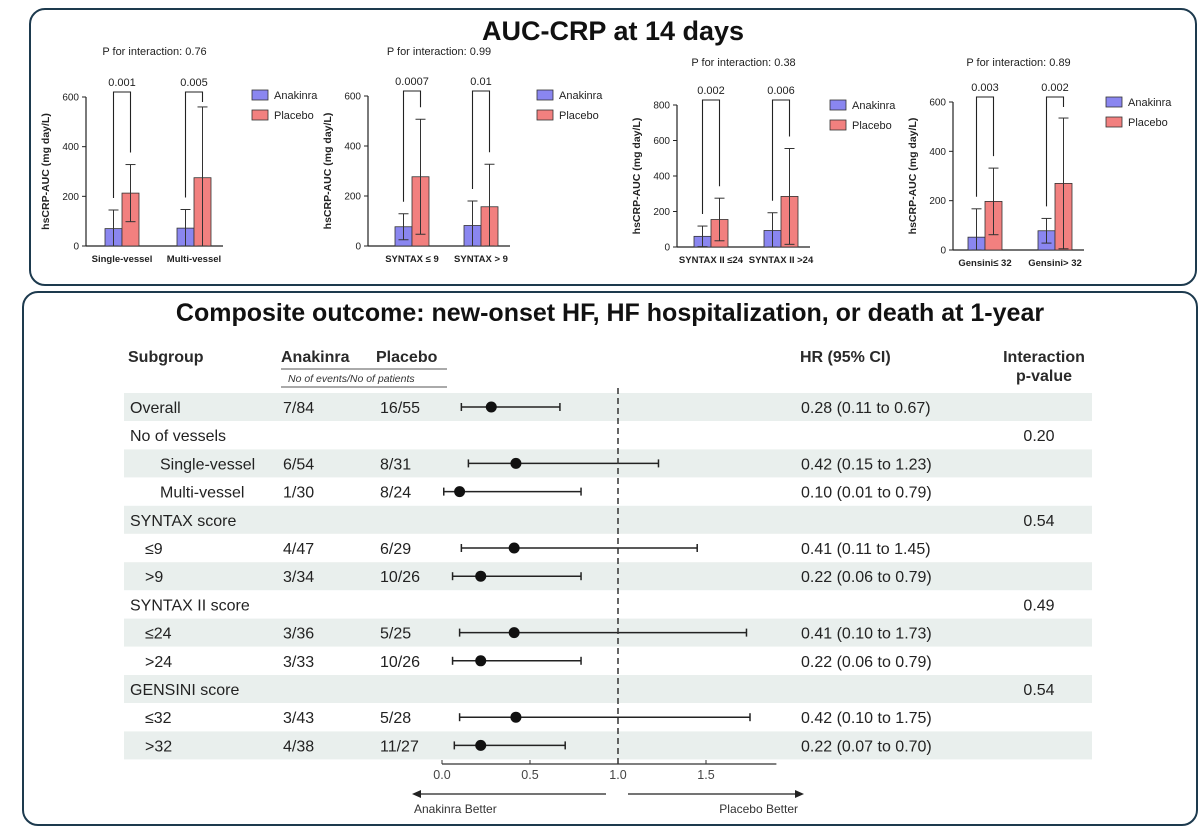 Image resolution: width=1200 pixels, height=830 pixels. I want to click on x-tick-label: 0.5, so click(529, 775).